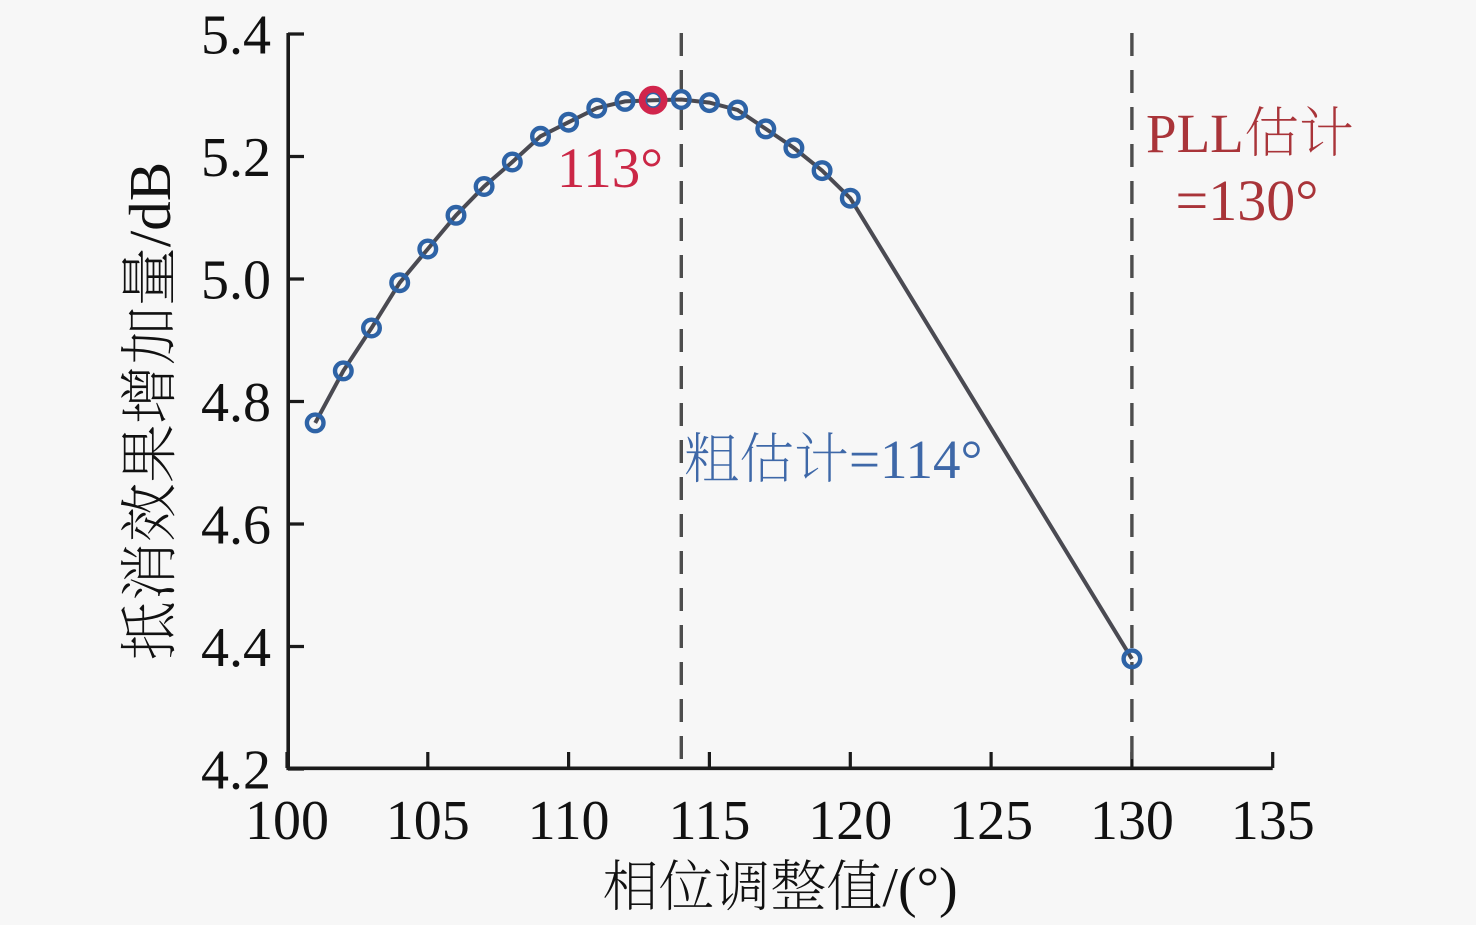 The height and width of the screenshot is (925, 1476). I want to click on svg-text: 5.4, so click(236, 36).